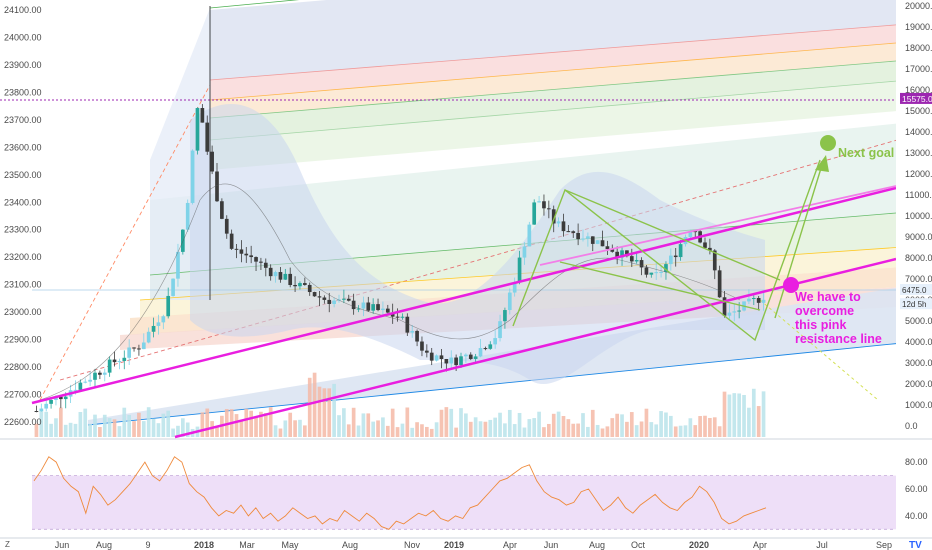  Describe the element at coordinates (918, 384) in the screenshot. I see `right-axis-tick: 2000.0` at that location.